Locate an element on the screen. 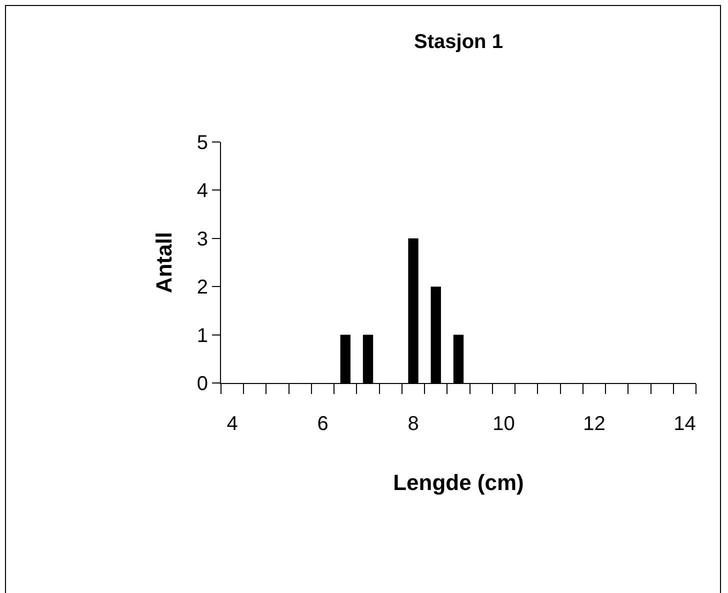  x-tick-label: 10 is located at coordinates (503, 424).